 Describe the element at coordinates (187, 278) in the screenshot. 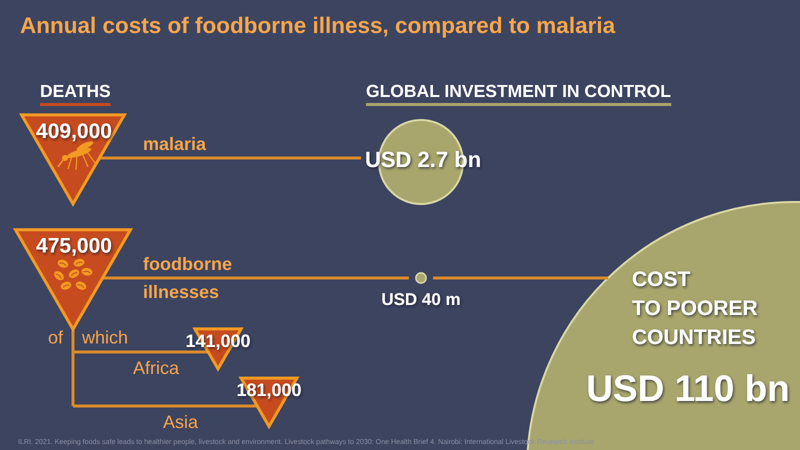

I see `category-label: foodborne illnesses` at that location.